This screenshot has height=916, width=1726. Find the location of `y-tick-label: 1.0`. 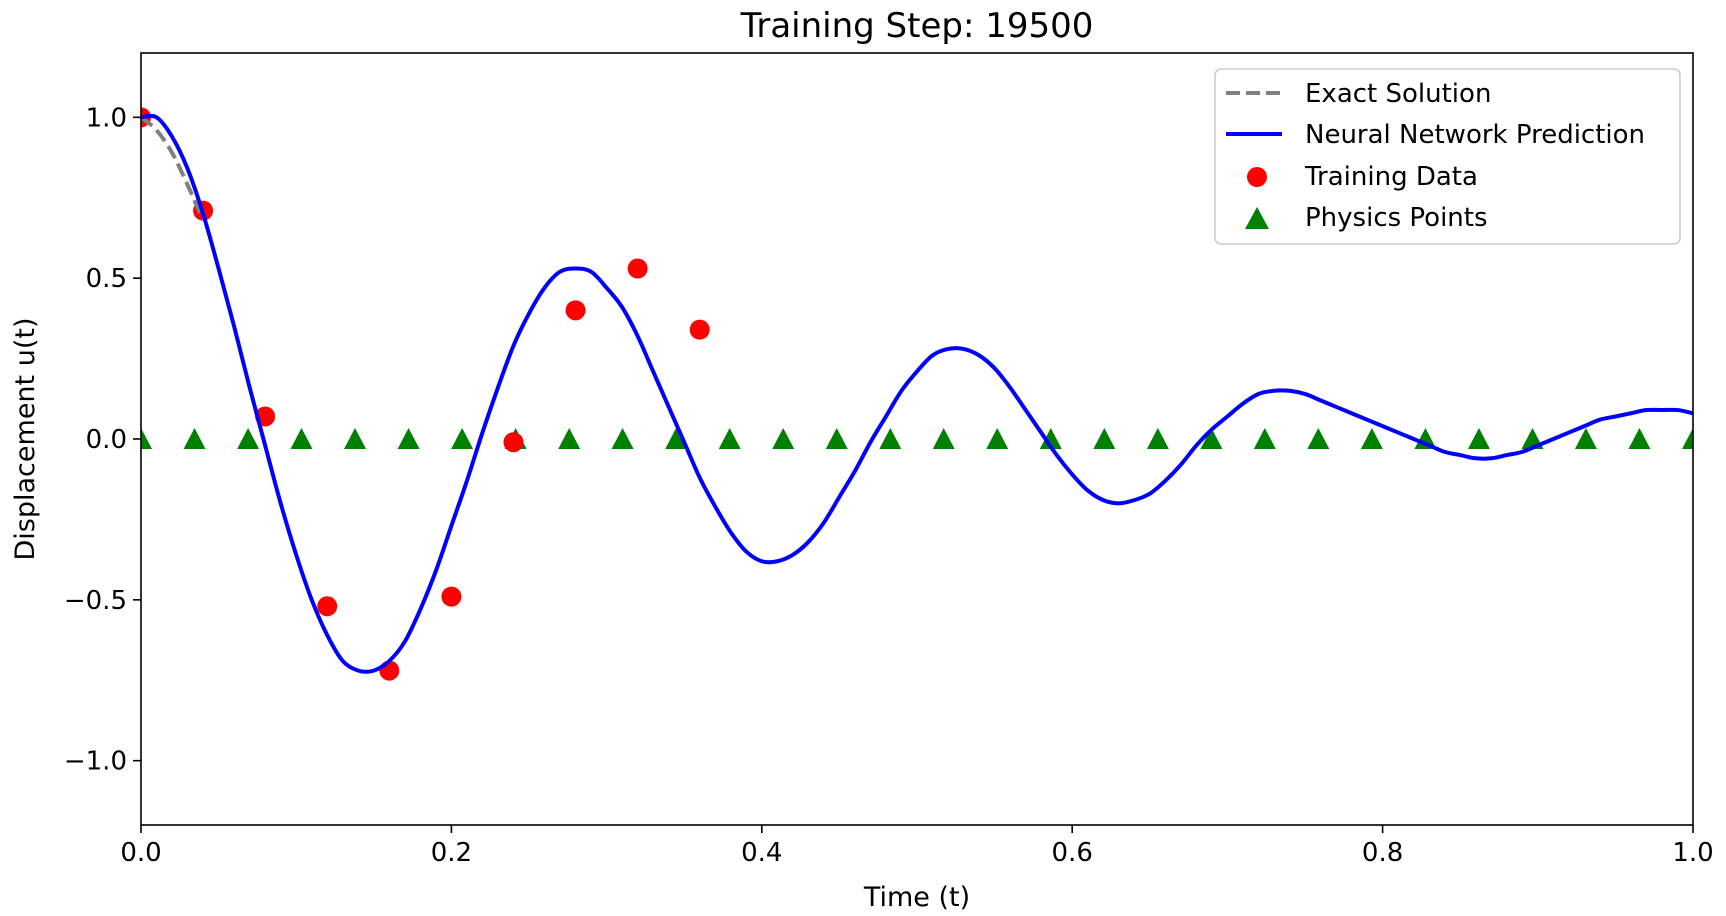

y-tick-label: 1.0 is located at coordinates (106, 118).